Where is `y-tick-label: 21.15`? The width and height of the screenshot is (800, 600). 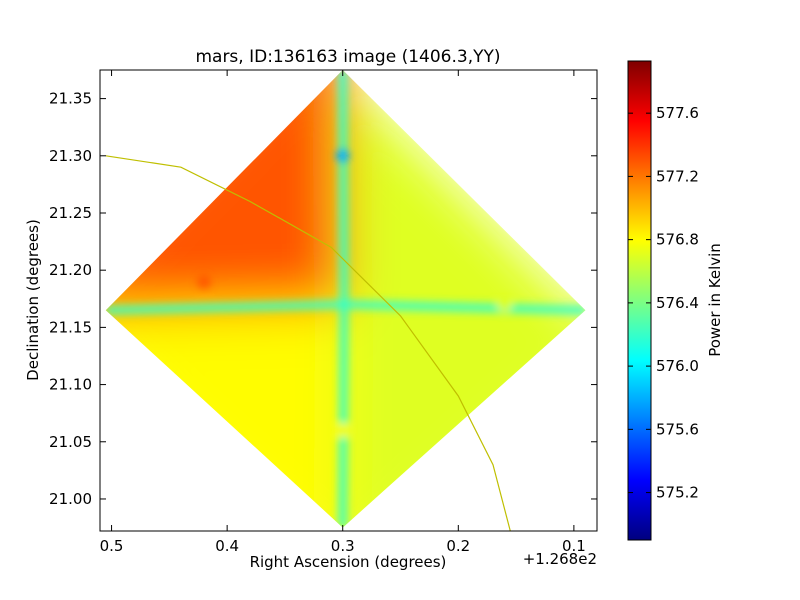 y-tick-label: 21.15 is located at coordinates (70, 327).